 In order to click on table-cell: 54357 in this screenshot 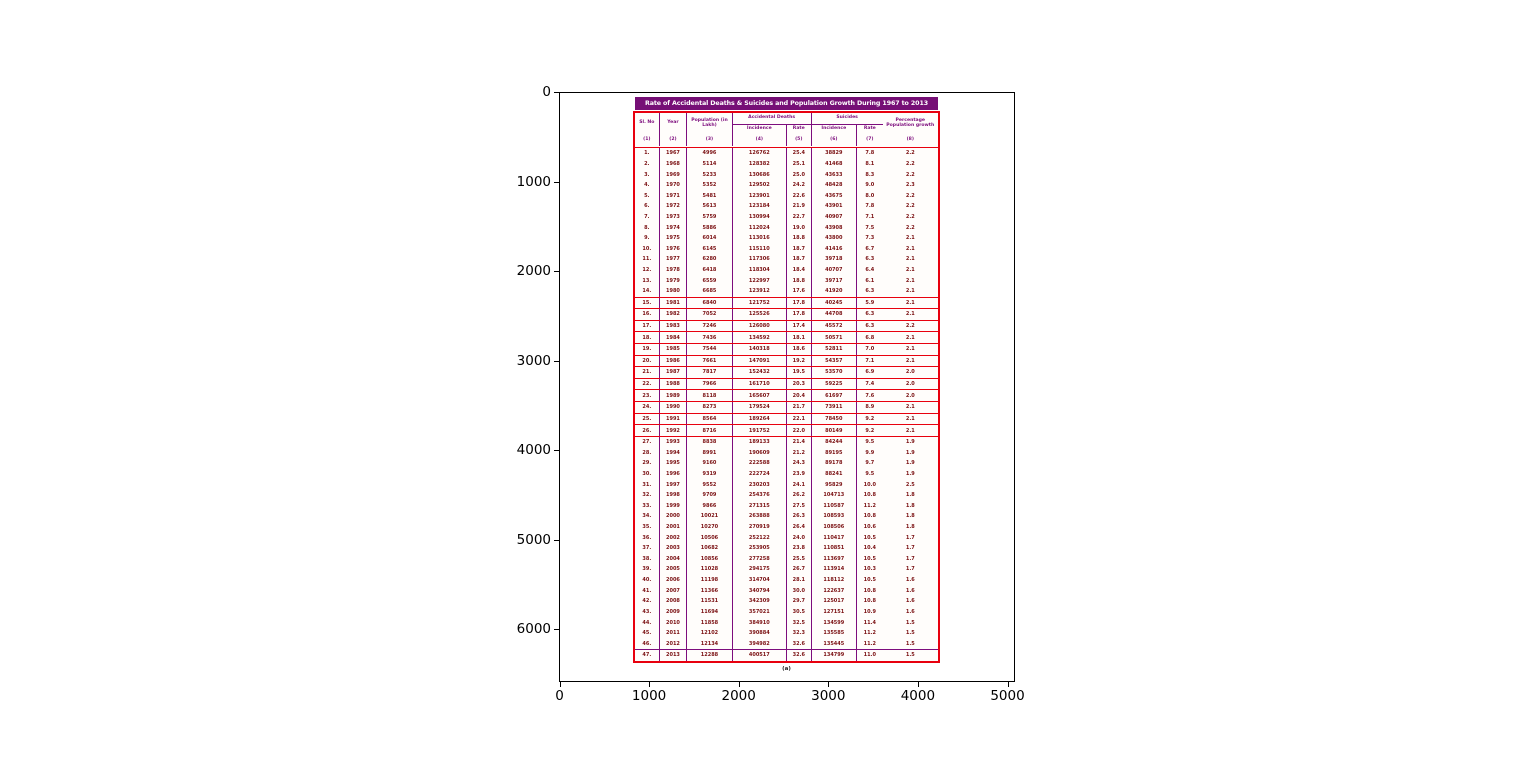, I will do `click(834, 361)`.